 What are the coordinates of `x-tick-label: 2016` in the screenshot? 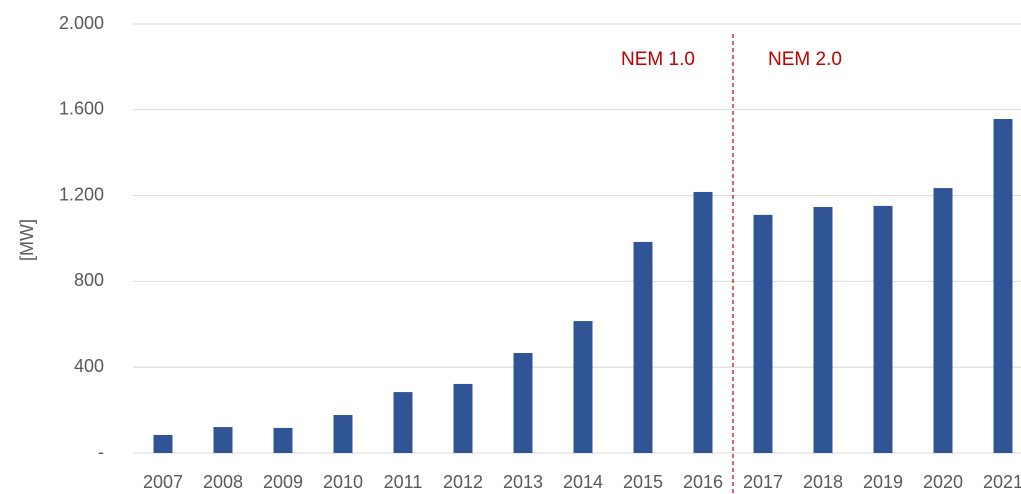 It's located at (703, 482).